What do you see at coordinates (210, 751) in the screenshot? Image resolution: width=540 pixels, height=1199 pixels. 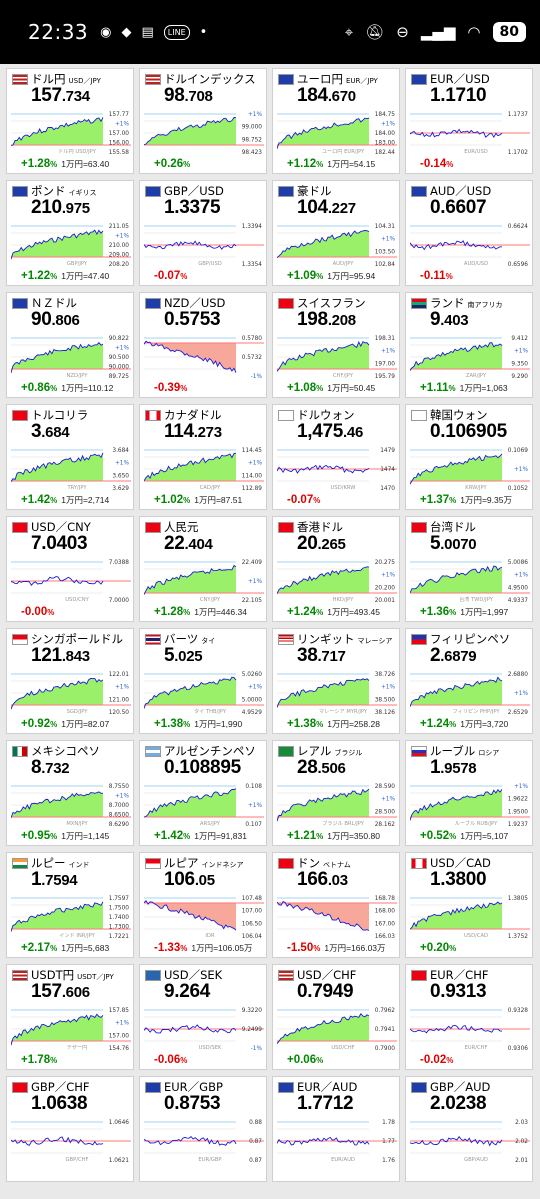 I see `pair-name: アルゼンチンペソ` at bounding box center [210, 751].